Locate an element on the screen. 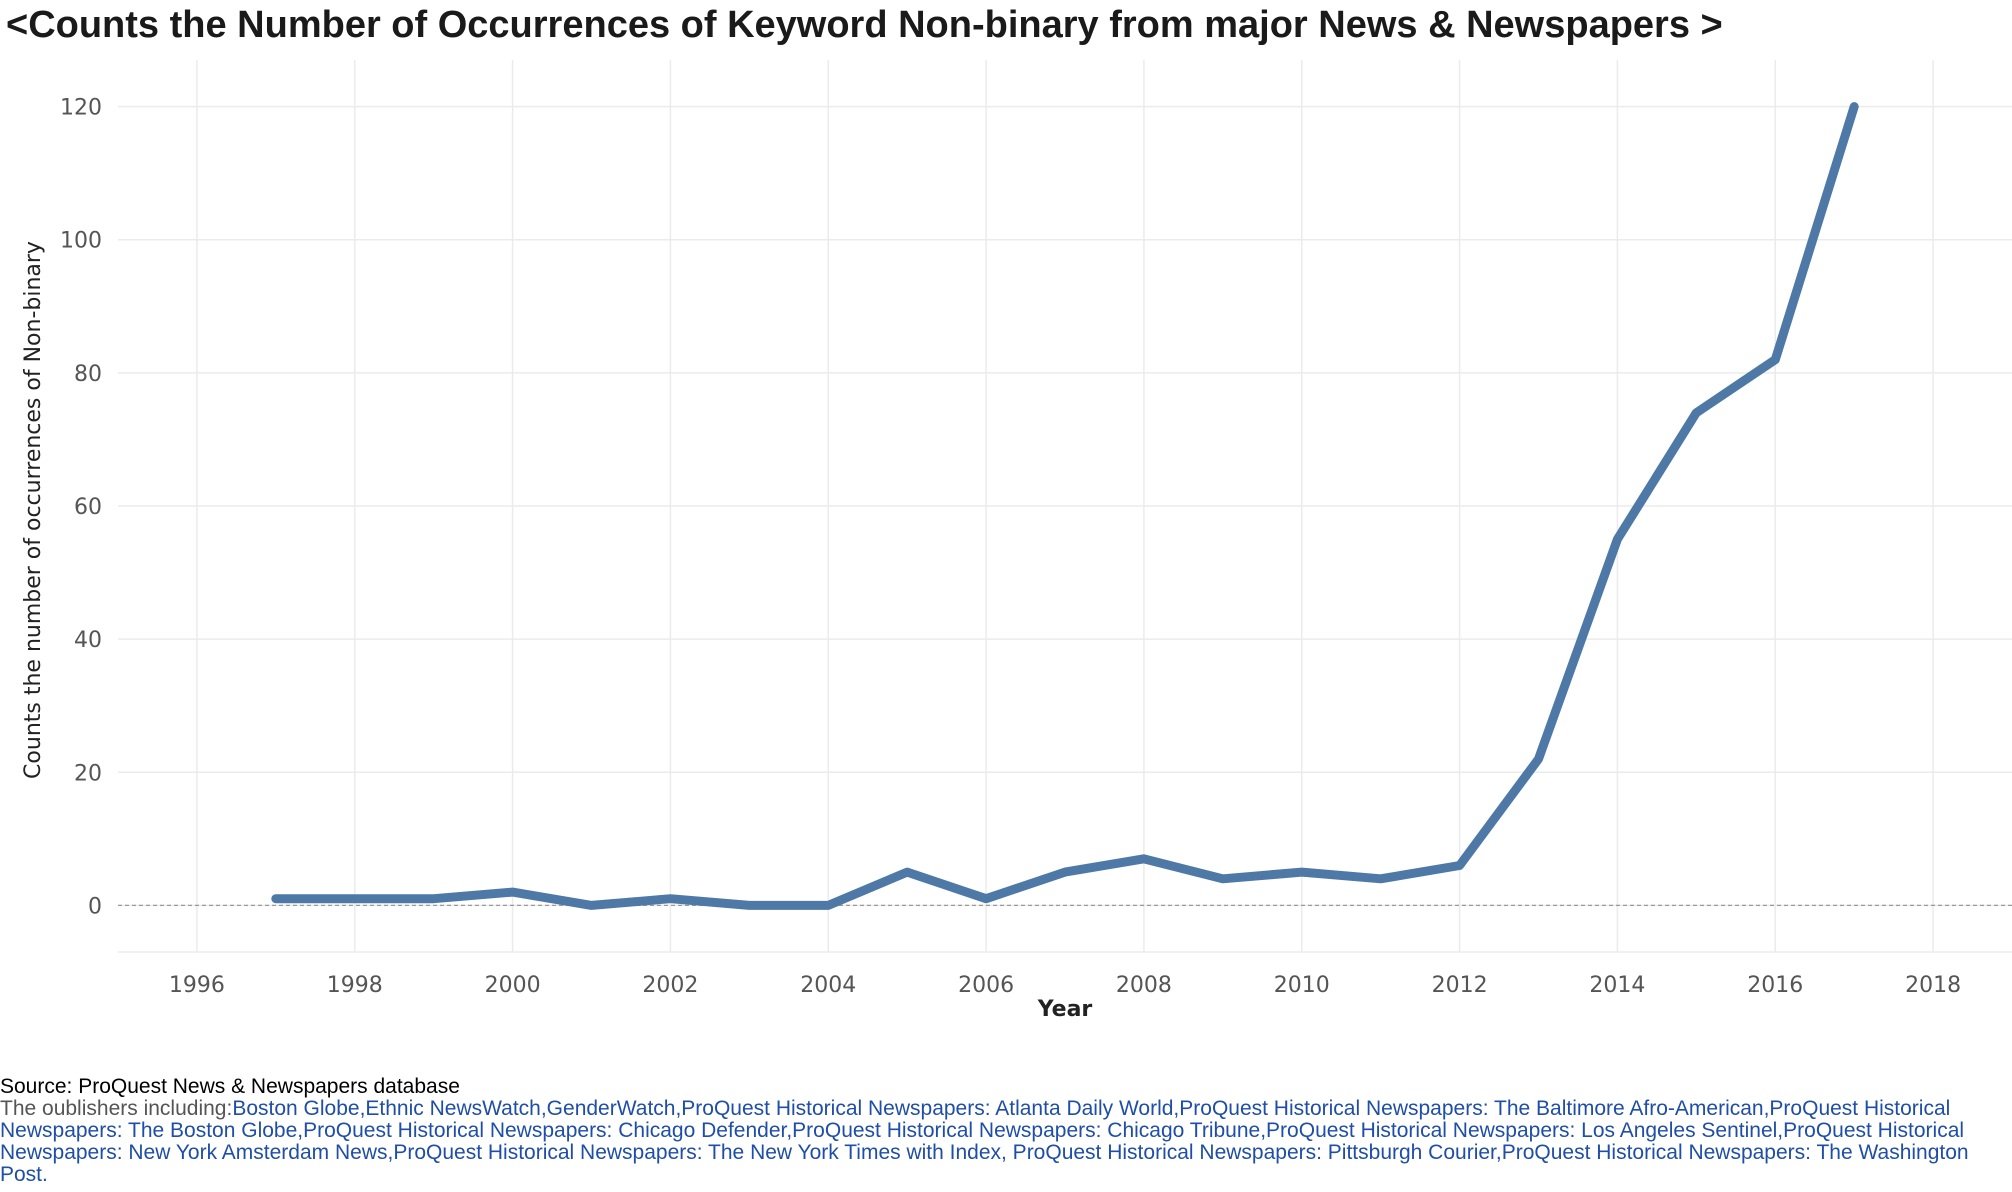  y-tick-label: 60 is located at coordinates (88, 507).